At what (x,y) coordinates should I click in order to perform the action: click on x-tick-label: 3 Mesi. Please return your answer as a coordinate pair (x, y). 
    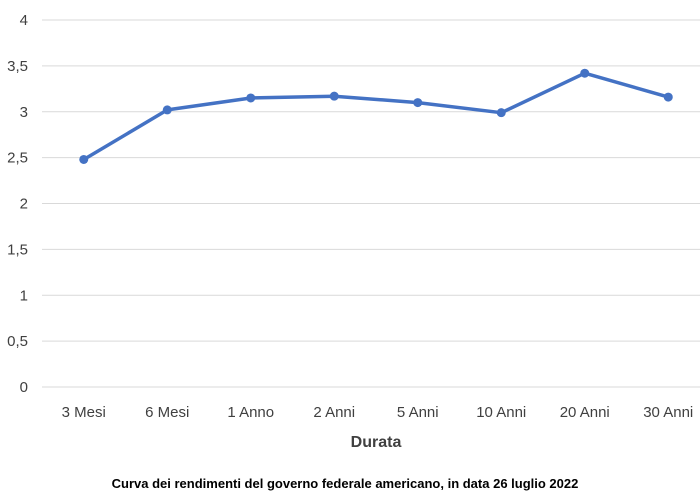
    Looking at the image, I should click on (84, 412).